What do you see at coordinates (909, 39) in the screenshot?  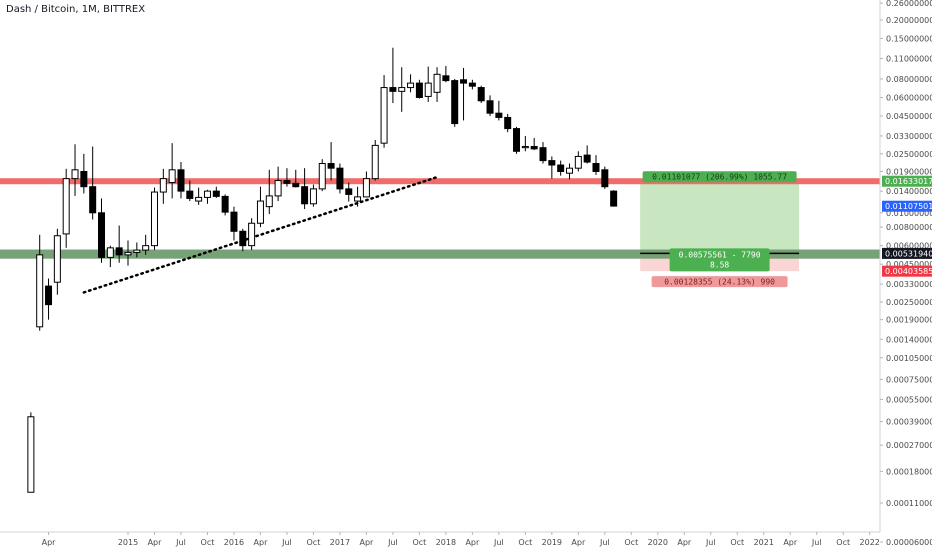 I see `y-tick-label: 0.15000000` at bounding box center [909, 39].